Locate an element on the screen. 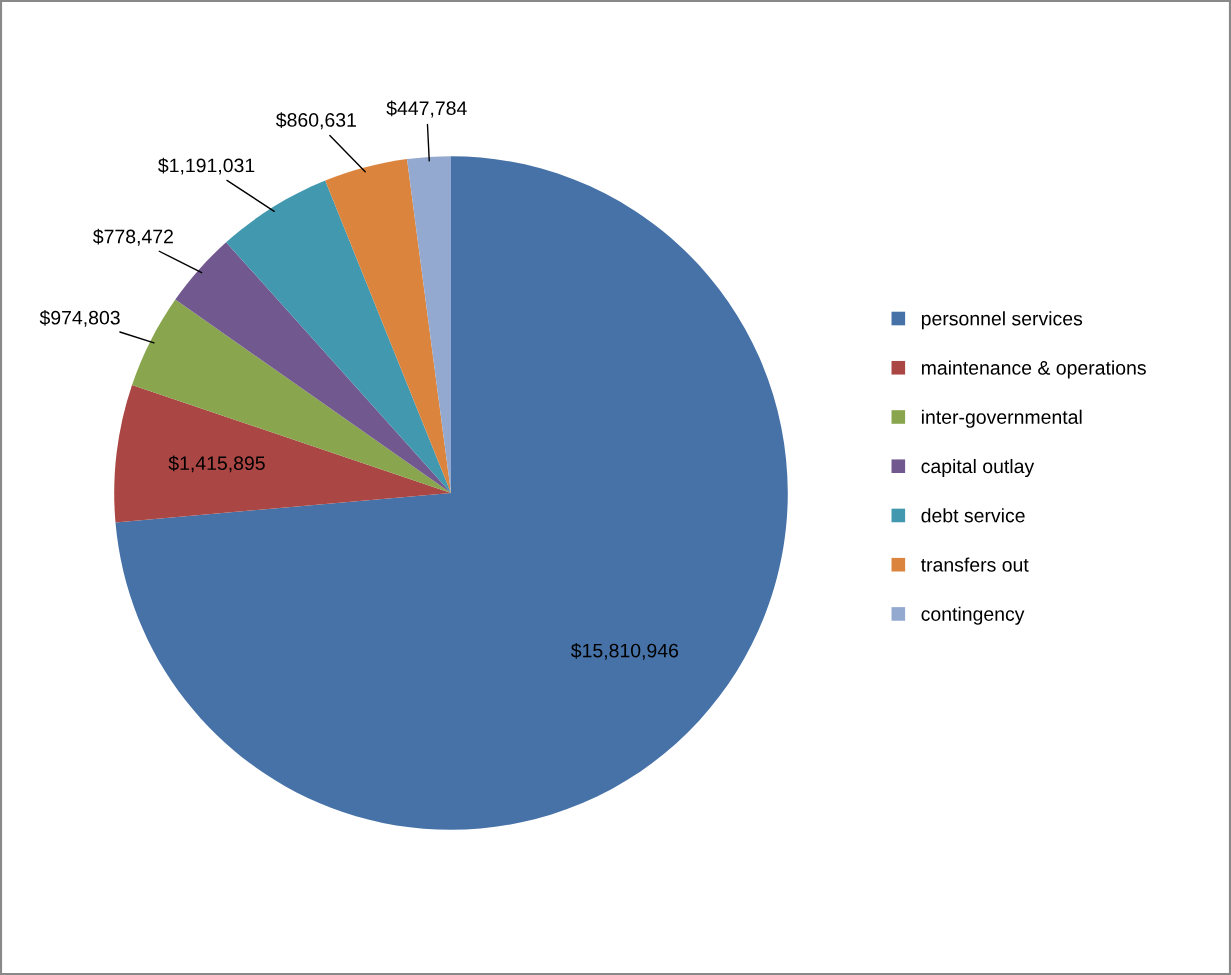 The height and width of the screenshot is (975, 1231). legend-label: transfers out is located at coordinates (974, 564).